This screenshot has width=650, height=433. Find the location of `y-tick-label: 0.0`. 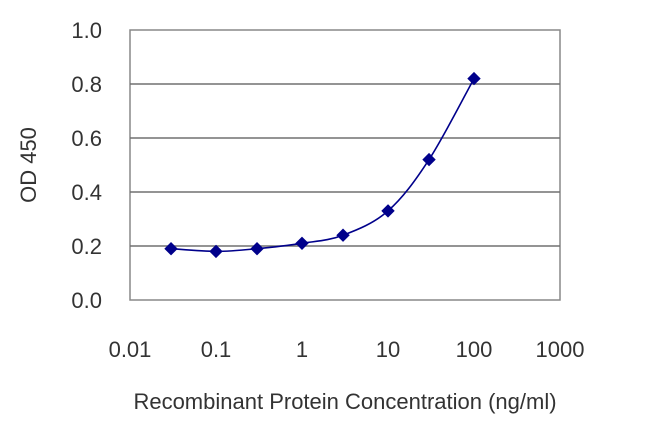

y-tick-label: 0.0 is located at coordinates (86, 300).